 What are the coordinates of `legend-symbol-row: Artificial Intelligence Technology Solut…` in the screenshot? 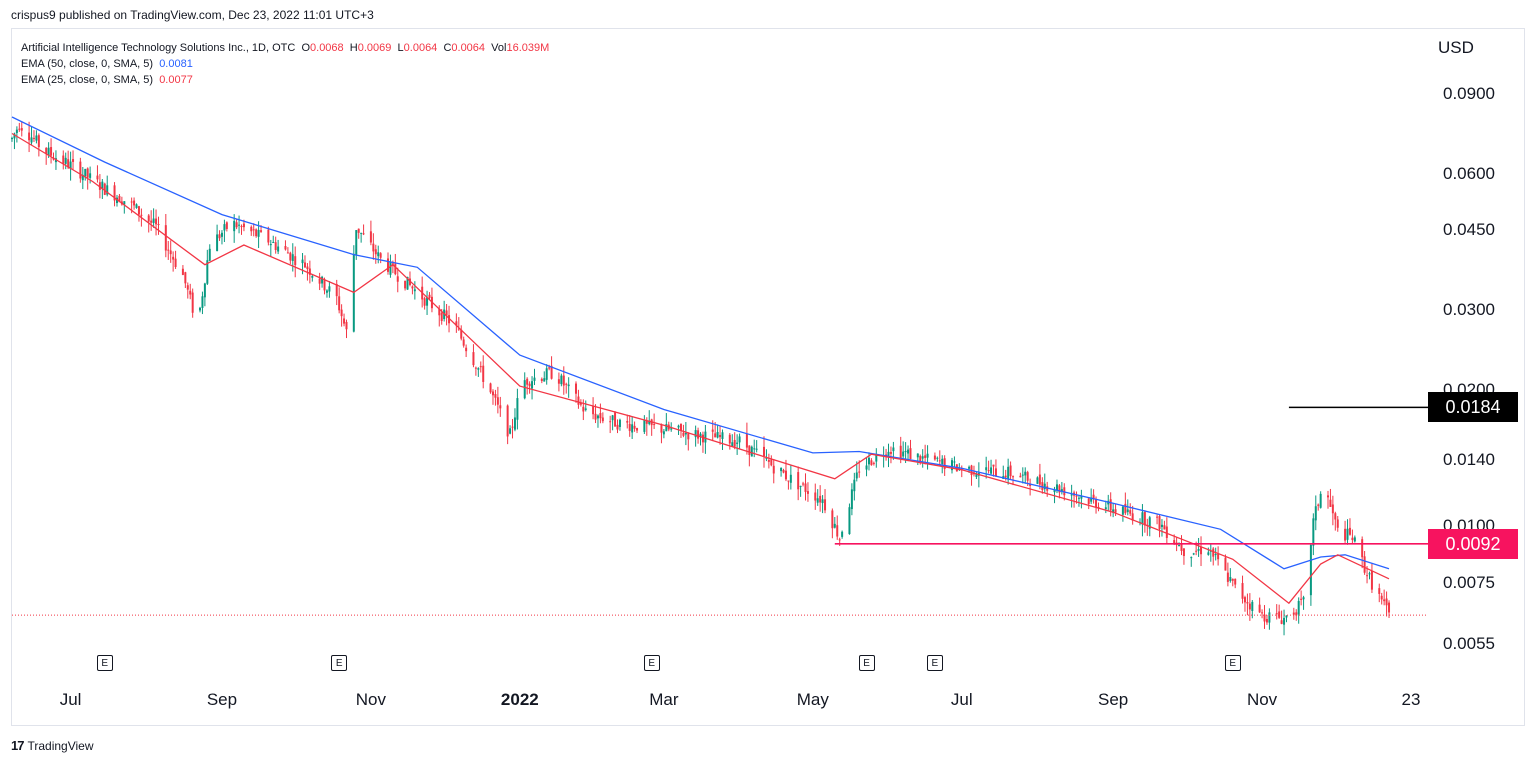 It's located at (285, 48).